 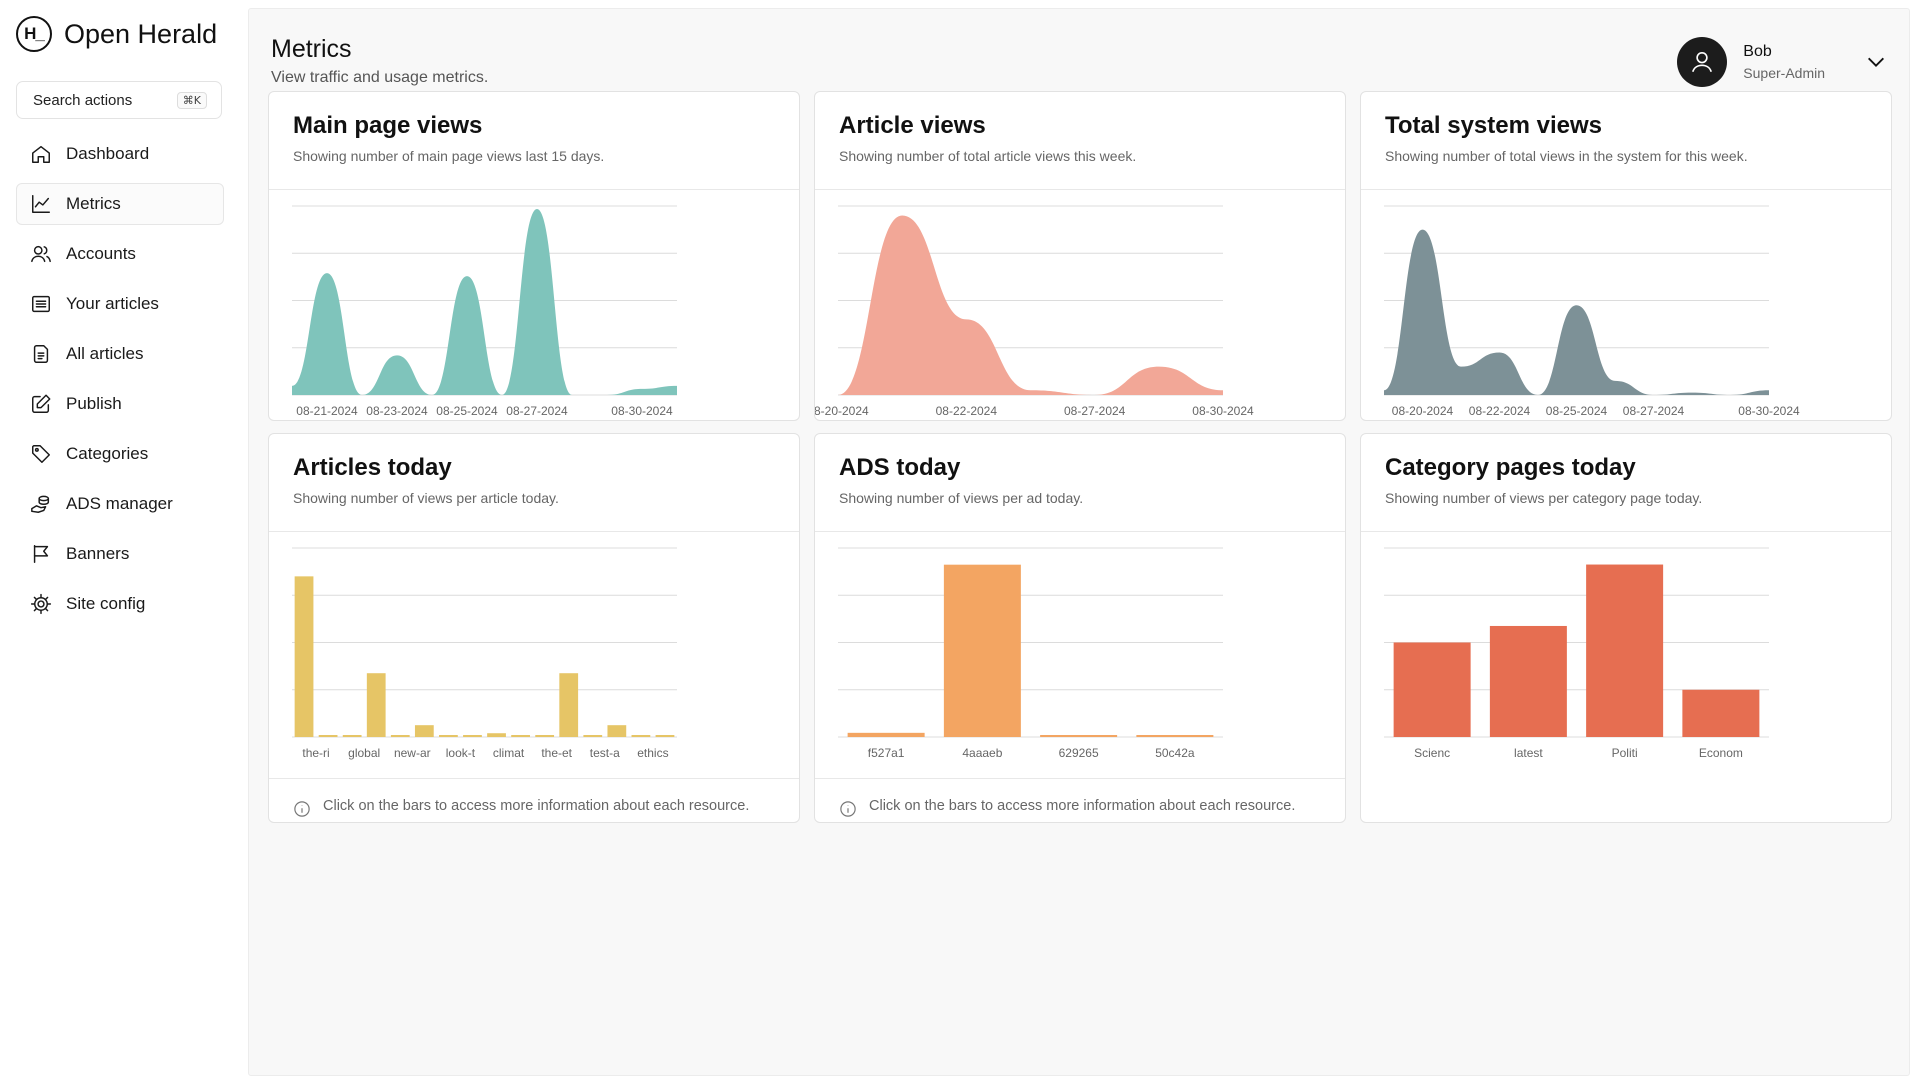 I want to click on card-title: Articles today, so click(x=372, y=467).